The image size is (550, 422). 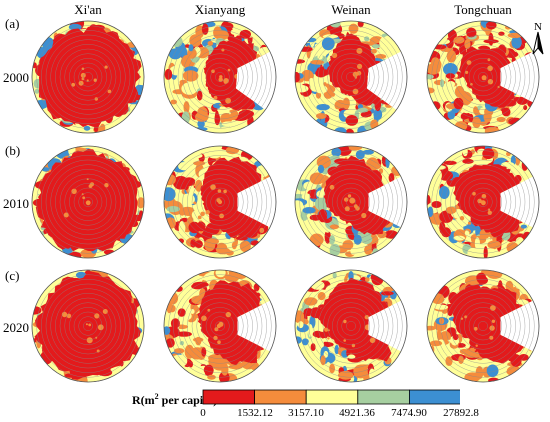 What do you see at coordinates (351, 9) in the screenshot?
I see `column-title-weinan: Weinan` at bounding box center [351, 9].